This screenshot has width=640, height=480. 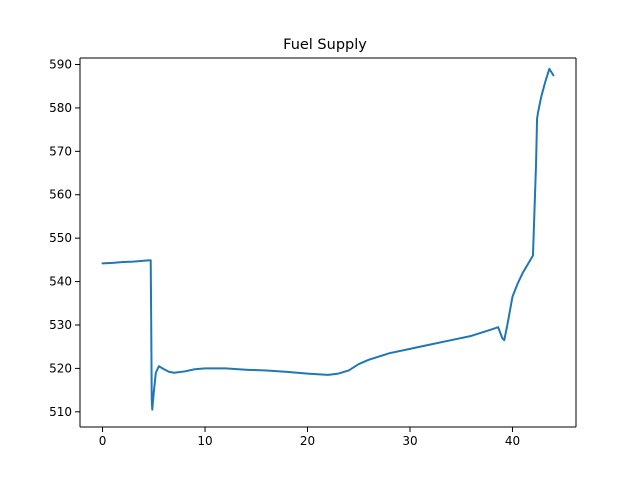 What do you see at coordinates (60, 282) in the screenshot?
I see `y-tick-label: 540` at bounding box center [60, 282].